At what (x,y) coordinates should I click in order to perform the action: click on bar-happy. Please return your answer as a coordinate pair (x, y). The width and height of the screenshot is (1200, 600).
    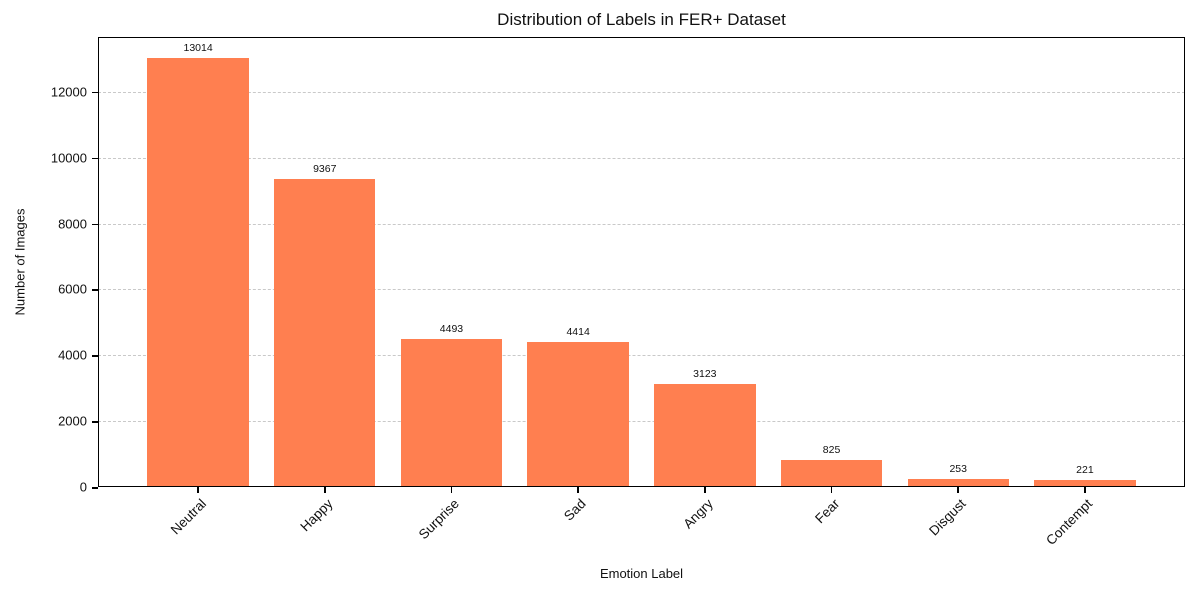
    Looking at the image, I should click on (325, 332).